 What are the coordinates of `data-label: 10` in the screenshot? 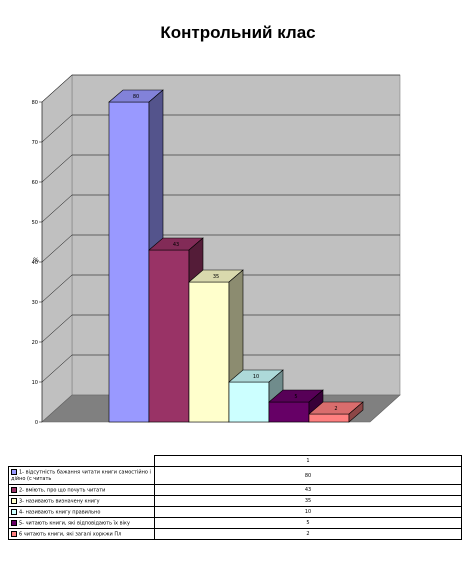 It's located at (256, 377).